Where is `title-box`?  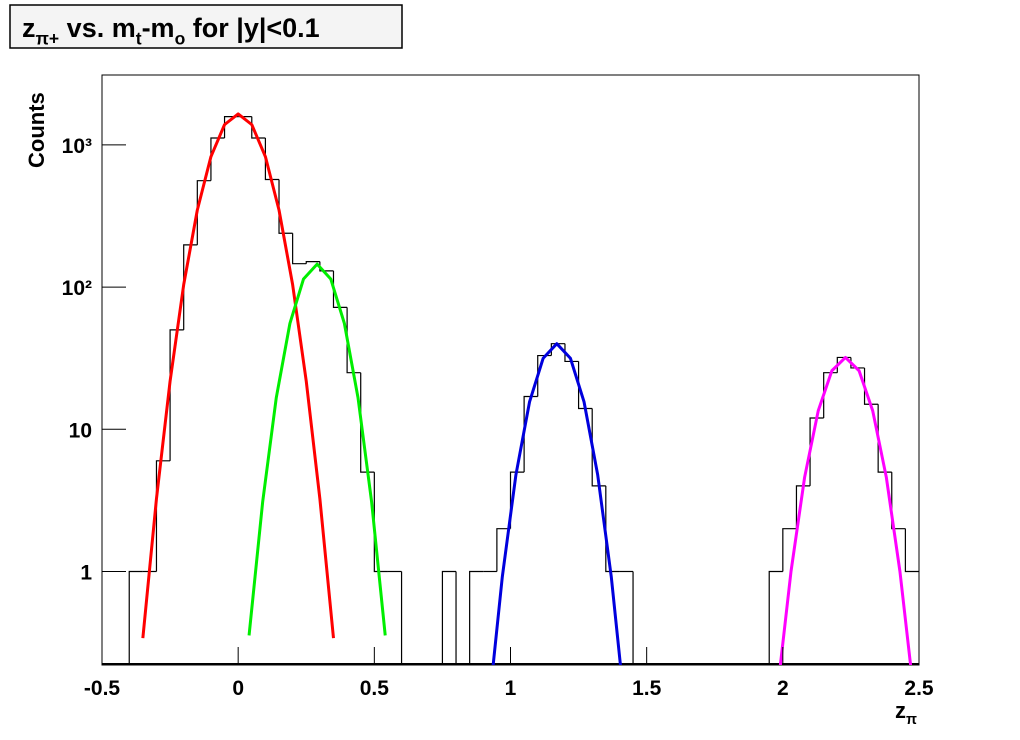 title-box is located at coordinates (206, 26).